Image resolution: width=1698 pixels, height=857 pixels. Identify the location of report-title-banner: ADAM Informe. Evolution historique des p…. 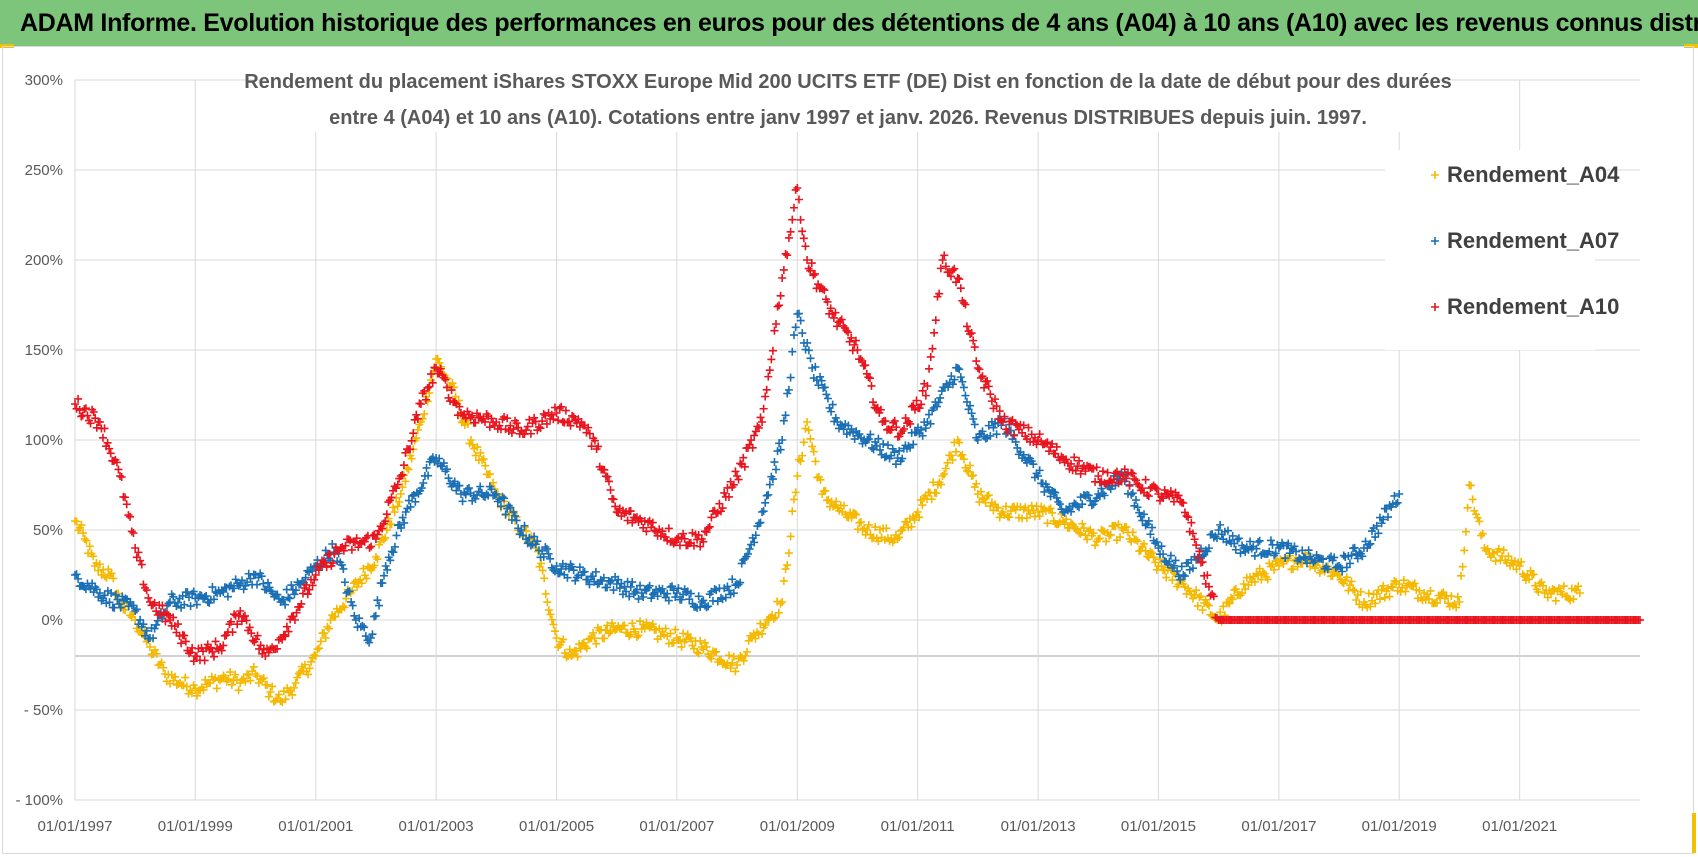
(849, 23).